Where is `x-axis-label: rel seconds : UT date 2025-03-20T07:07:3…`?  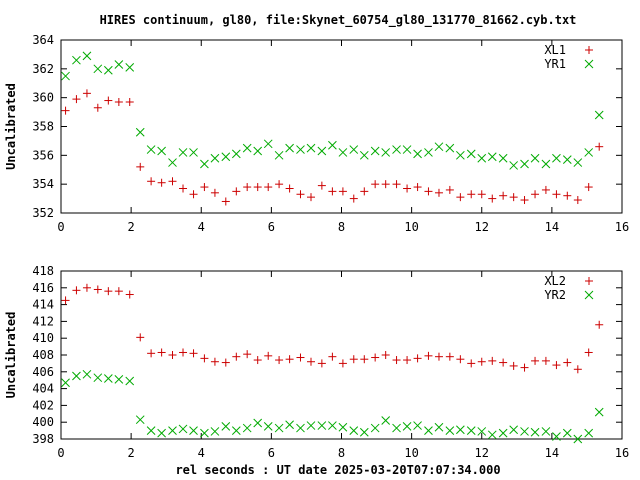
x-axis-label: rel seconds : UT date 2025-03-20T07:07:3… is located at coordinates (337, 470).